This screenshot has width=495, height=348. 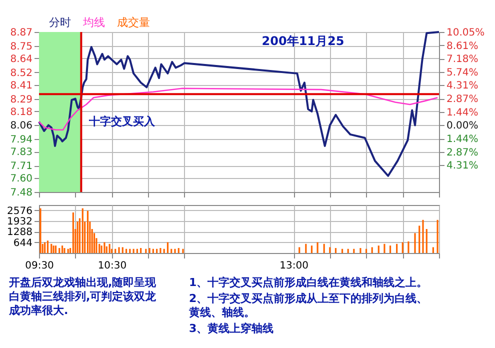 I want to click on annotation: 十字交叉买入, so click(x=122, y=121).